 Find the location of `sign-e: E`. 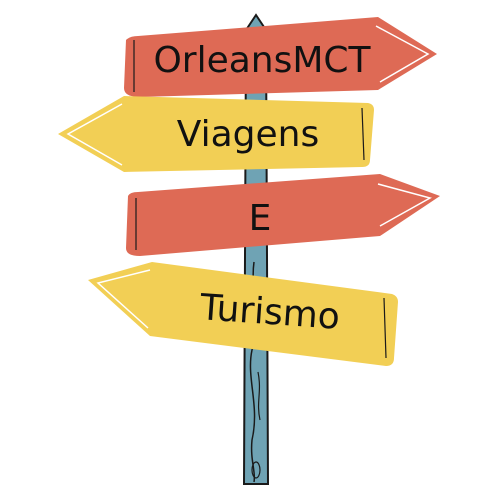

sign-e: E is located at coordinates (283, 215).